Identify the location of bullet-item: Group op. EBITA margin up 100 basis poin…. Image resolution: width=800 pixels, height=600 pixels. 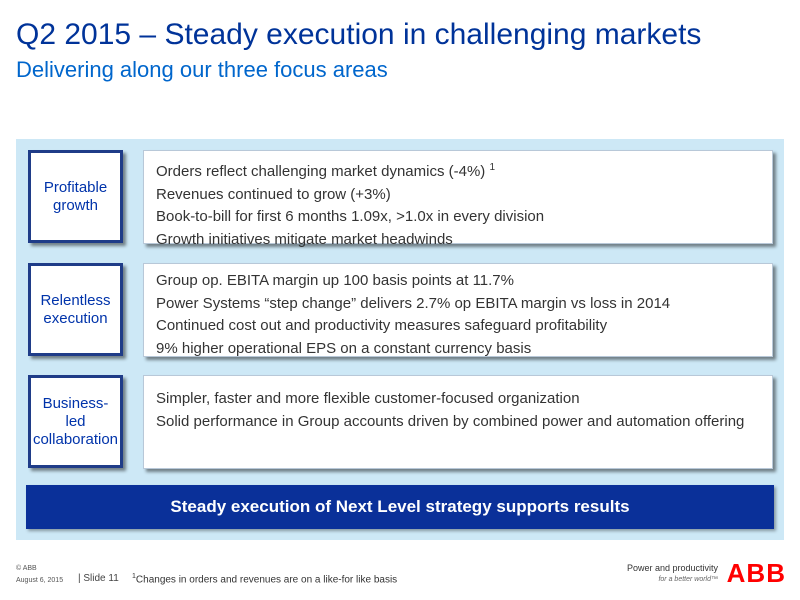
(335, 280).